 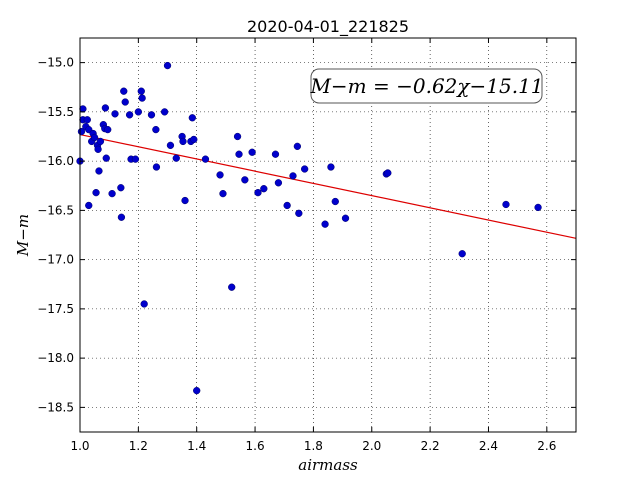 What do you see at coordinates (55, 309) in the screenshot?
I see `y-tick-label: −17.5` at bounding box center [55, 309].